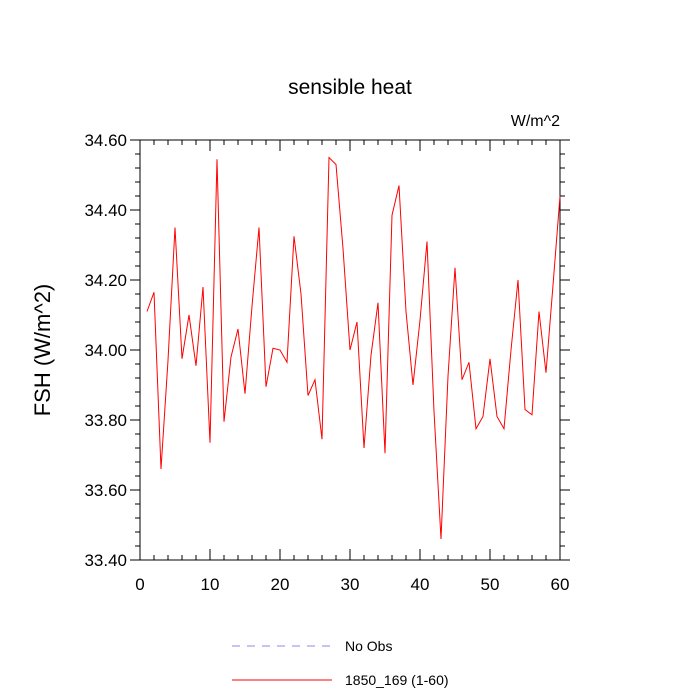 Image resolution: width=700 pixels, height=700 pixels. I want to click on legend: No Obs 1850_169 (1-60), so click(340, 663).